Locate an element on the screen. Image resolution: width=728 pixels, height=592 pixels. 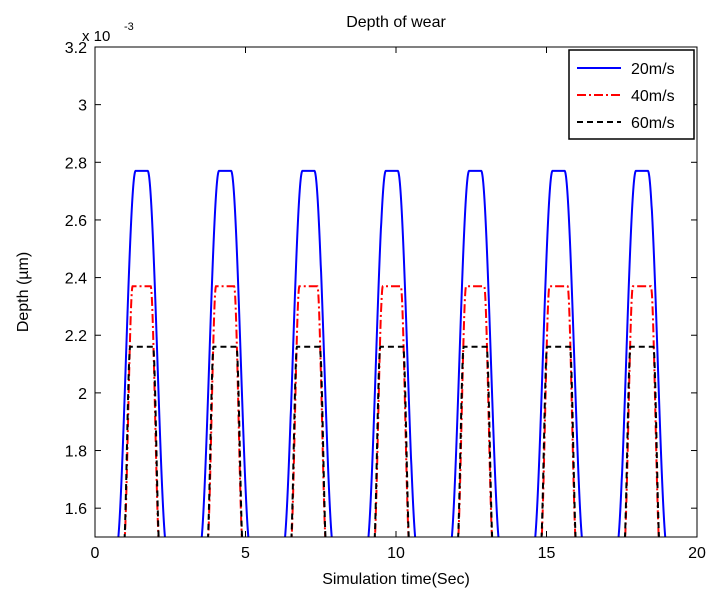
legend-label: 60m/s is located at coordinates (653, 123).